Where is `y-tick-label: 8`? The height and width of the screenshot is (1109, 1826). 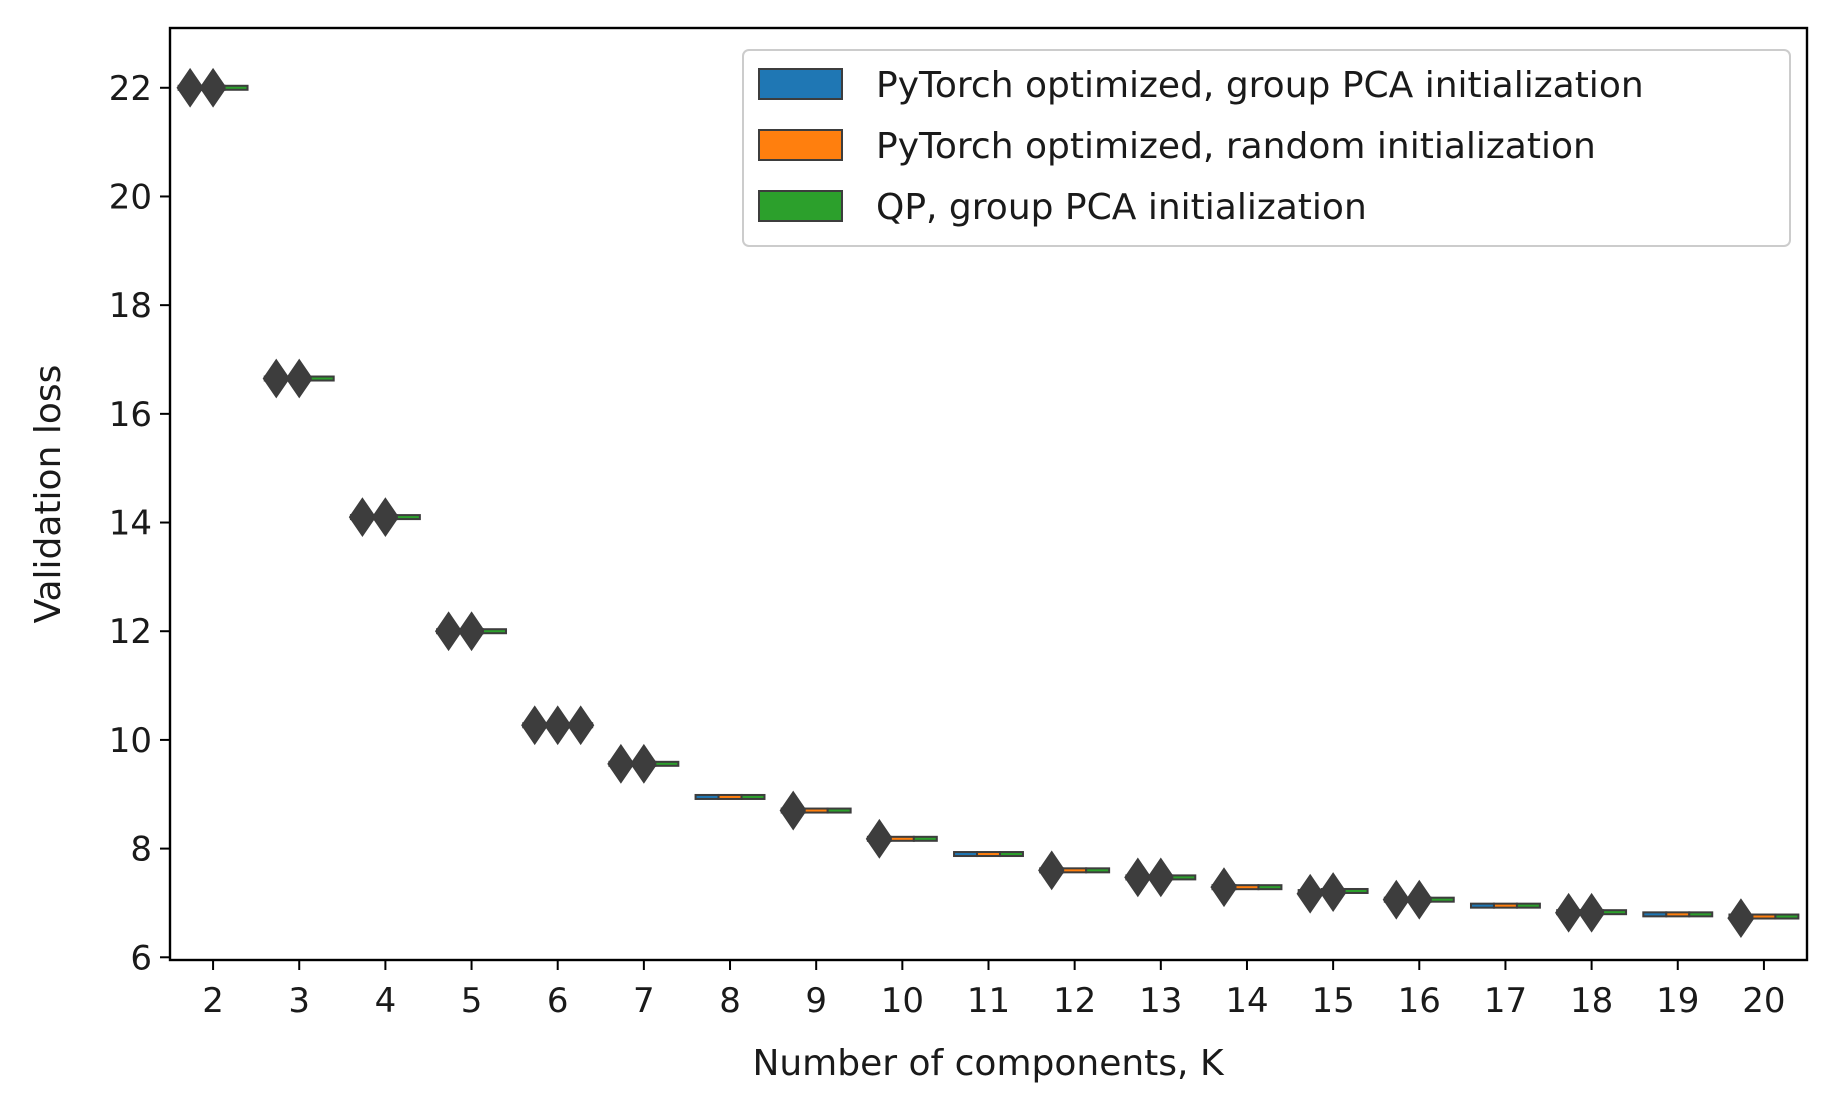 y-tick-label: 8 is located at coordinates (141, 850).